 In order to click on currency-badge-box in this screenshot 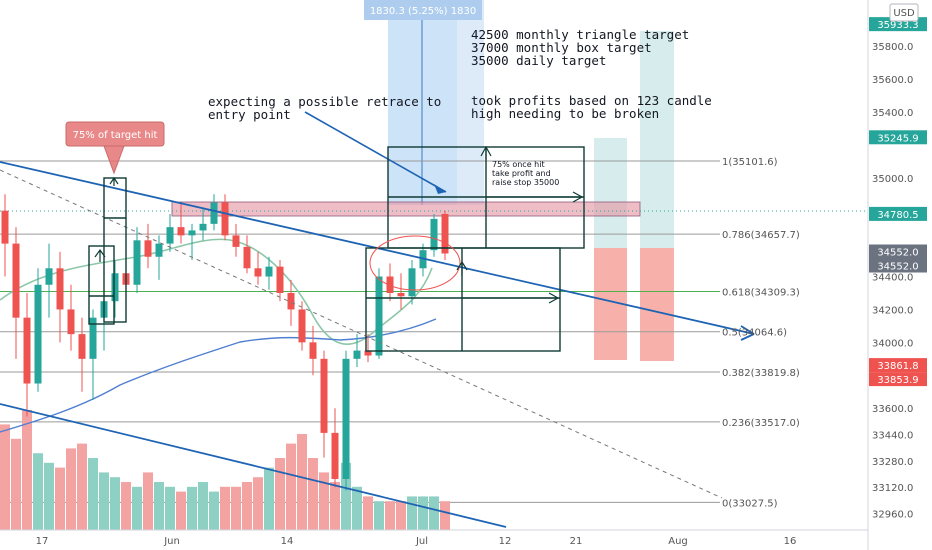, I will do `click(904, 12)`.